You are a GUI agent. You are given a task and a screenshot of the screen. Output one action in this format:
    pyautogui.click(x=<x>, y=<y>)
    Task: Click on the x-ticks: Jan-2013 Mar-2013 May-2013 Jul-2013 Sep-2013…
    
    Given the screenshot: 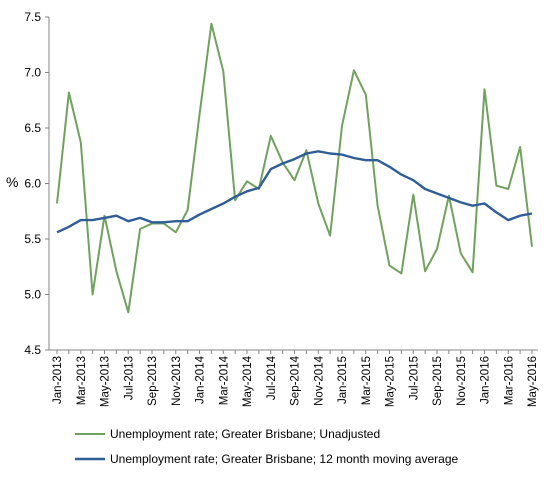 What is the action you would take?
    pyautogui.click(x=295, y=378)
    